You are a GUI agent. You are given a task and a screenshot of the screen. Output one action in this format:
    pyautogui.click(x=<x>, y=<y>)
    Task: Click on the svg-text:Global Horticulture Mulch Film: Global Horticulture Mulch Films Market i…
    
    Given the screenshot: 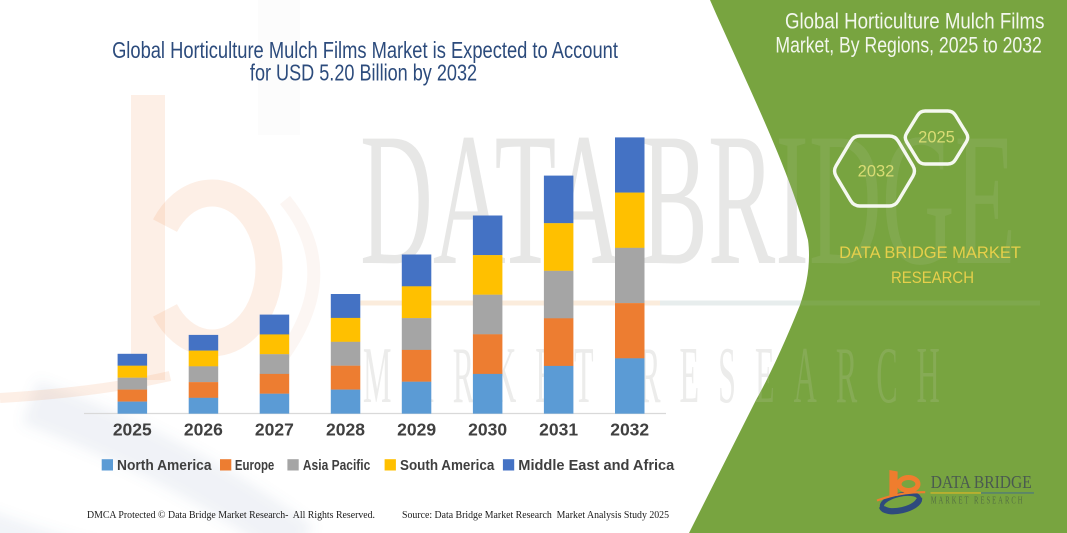 What is the action you would take?
    pyautogui.click(x=365, y=51)
    